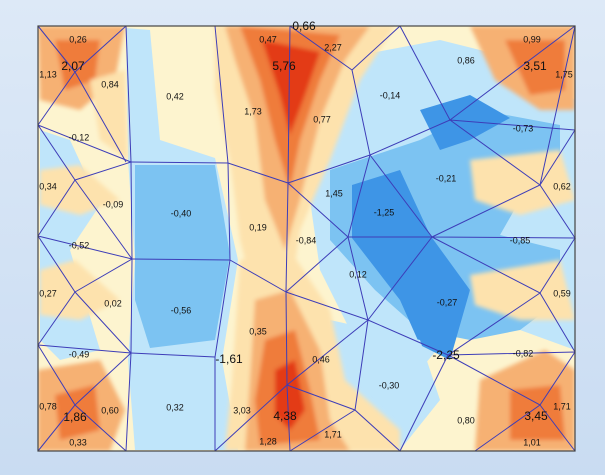 This screenshot has width=605, height=475. I want to click on value-label: 1,73, so click(253, 111).